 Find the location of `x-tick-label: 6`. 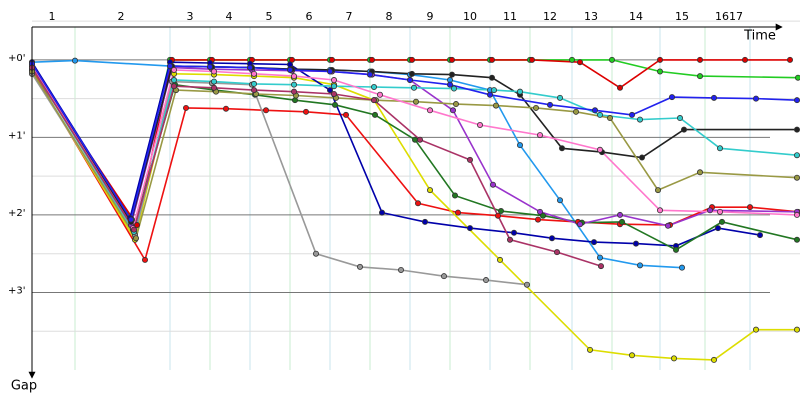

x-tick-label: 6 is located at coordinates (309, 16).